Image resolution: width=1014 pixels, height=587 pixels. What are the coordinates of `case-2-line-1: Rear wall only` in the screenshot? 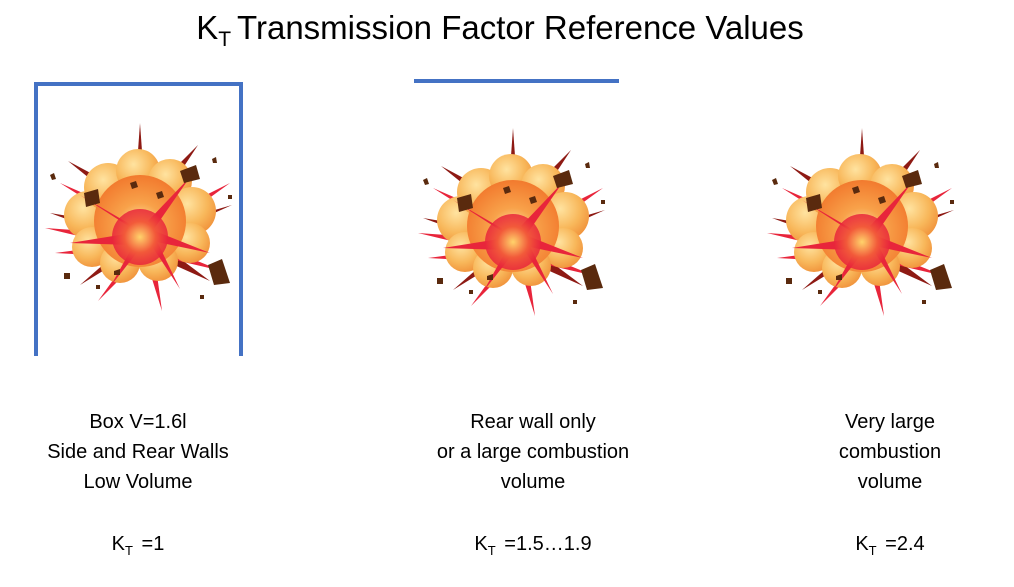 It's located at (533, 422).